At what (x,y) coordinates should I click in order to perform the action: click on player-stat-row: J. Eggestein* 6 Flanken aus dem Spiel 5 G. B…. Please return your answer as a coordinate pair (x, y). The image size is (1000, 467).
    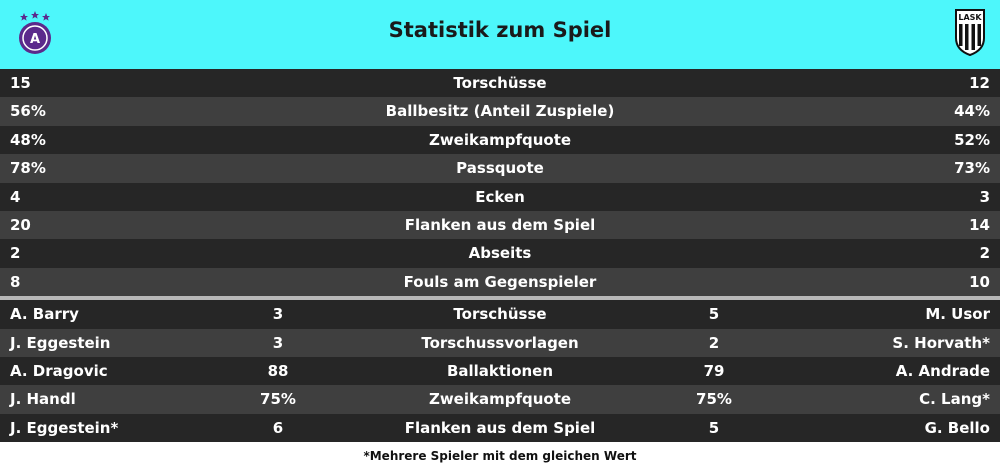
    Looking at the image, I should click on (500, 428).